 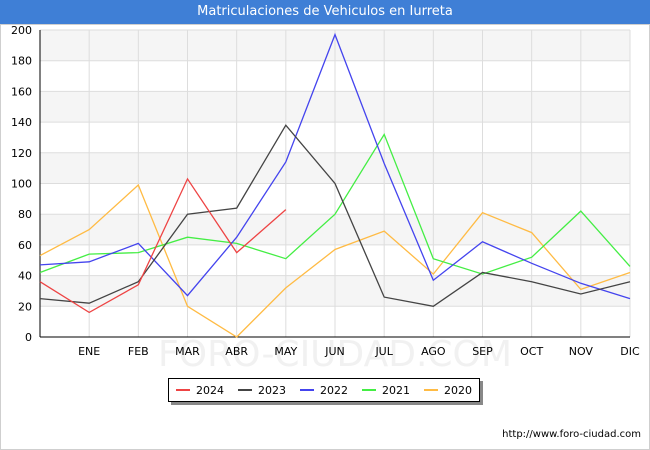 What do you see at coordinates (25, 245) in the screenshot?
I see `y-tick-label: 60` at bounding box center [25, 245].